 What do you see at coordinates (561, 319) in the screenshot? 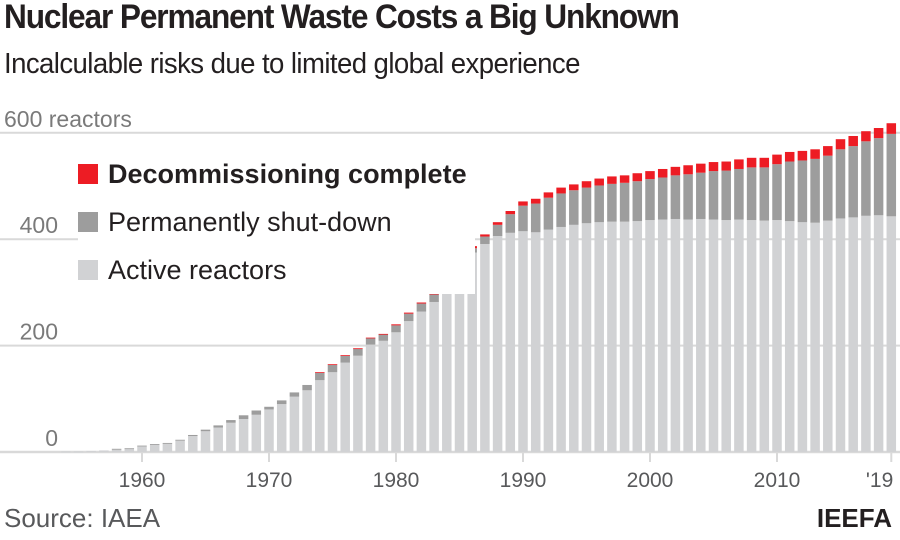
I see `bar-1993` at bounding box center [561, 319].